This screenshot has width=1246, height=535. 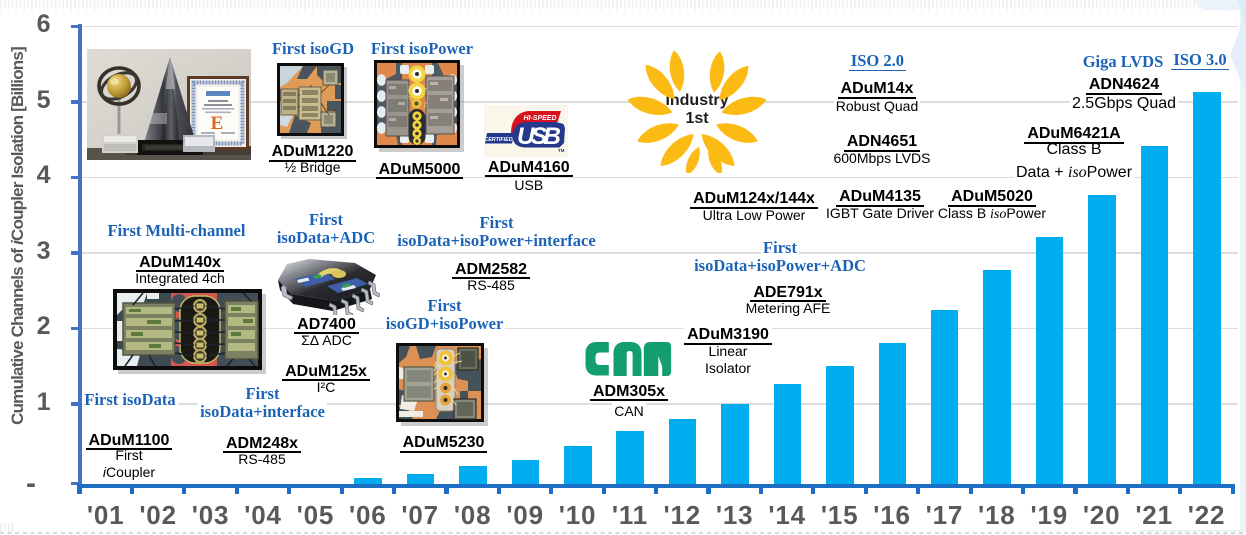 What do you see at coordinates (539, 118) in the screenshot?
I see `svg-text: HI-SPEED` at bounding box center [539, 118].